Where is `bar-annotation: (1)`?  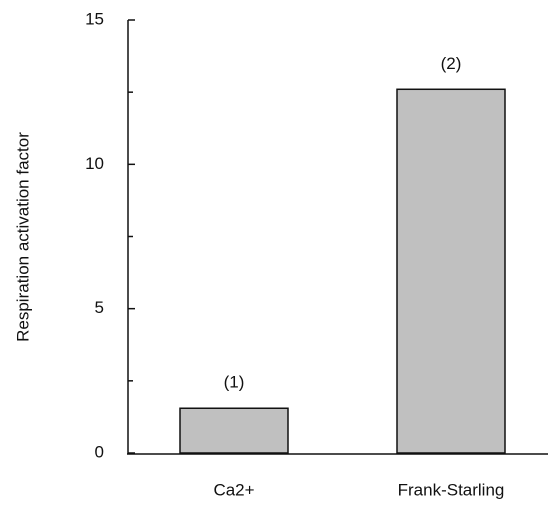 bar-annotation: (1) is located at coordinates (234, 382).